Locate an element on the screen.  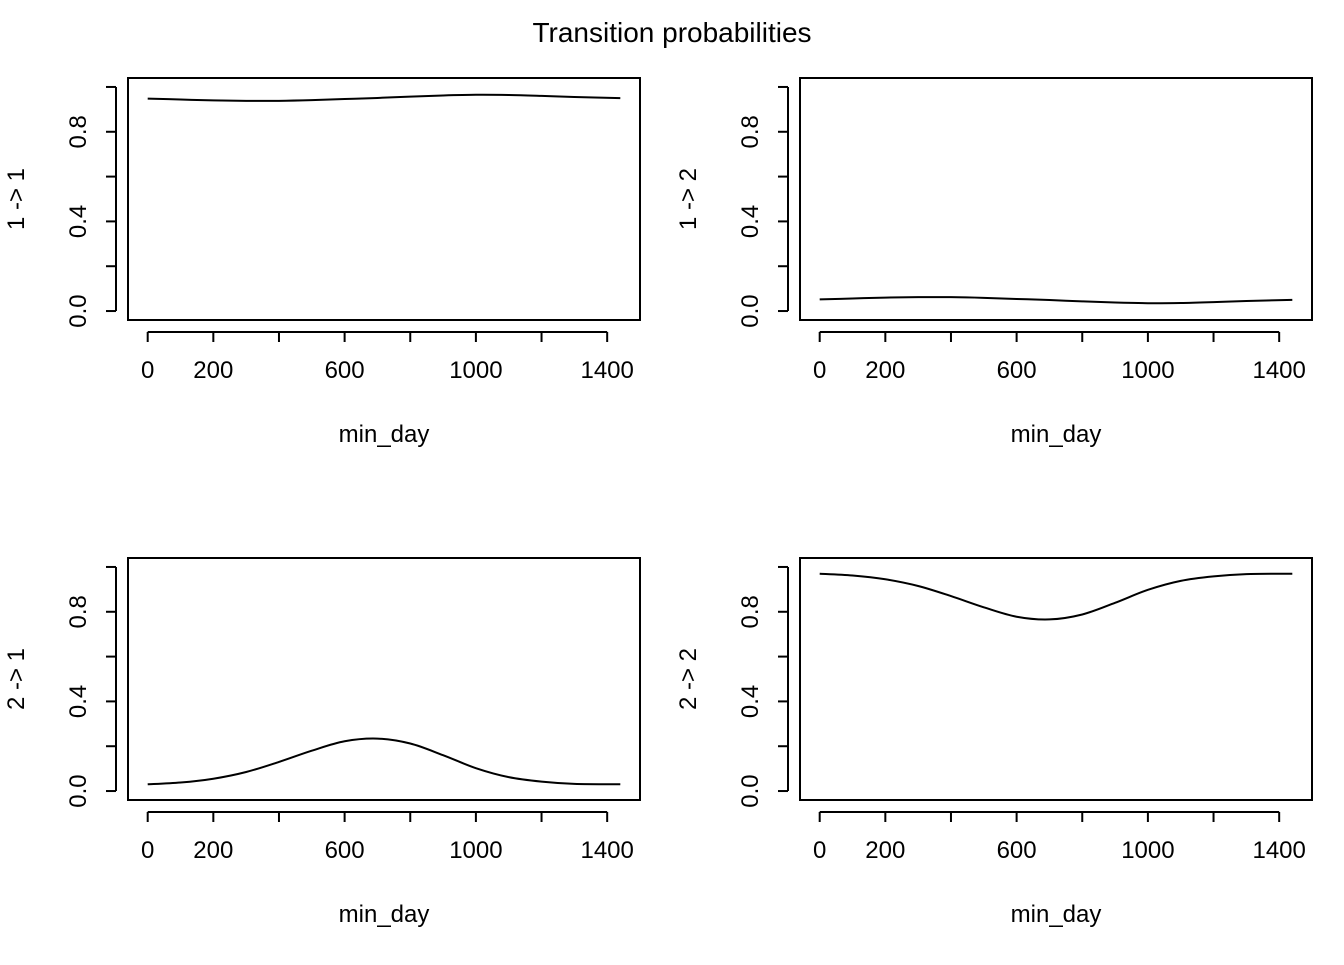
y-axis-label: 1 -> 2 is located at coordinates (688, 199).